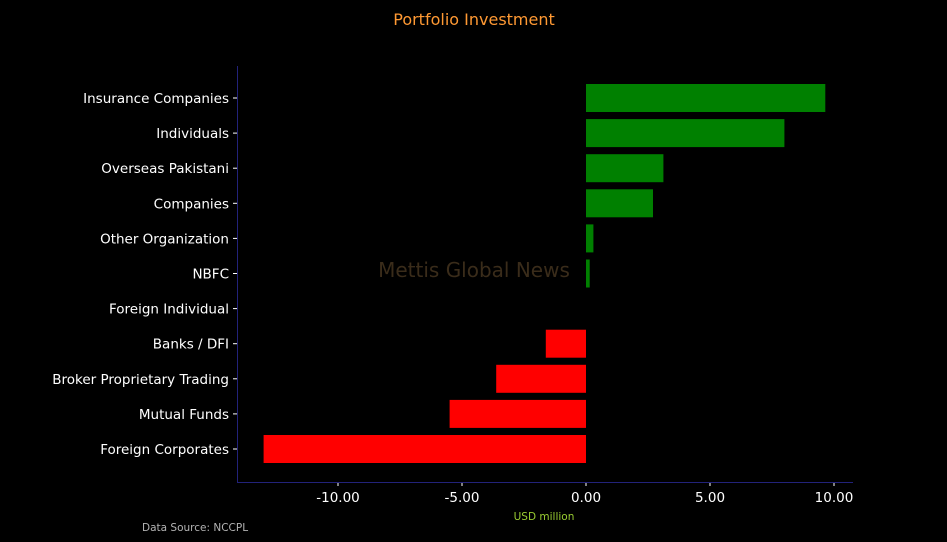 The width and height of the screenshot is (947, 542). What do you see at coordinates (156, 99) in the screenshot?
I see `category-label-insurance-companies: Insurance Companies` at bounding box center [156, 99].